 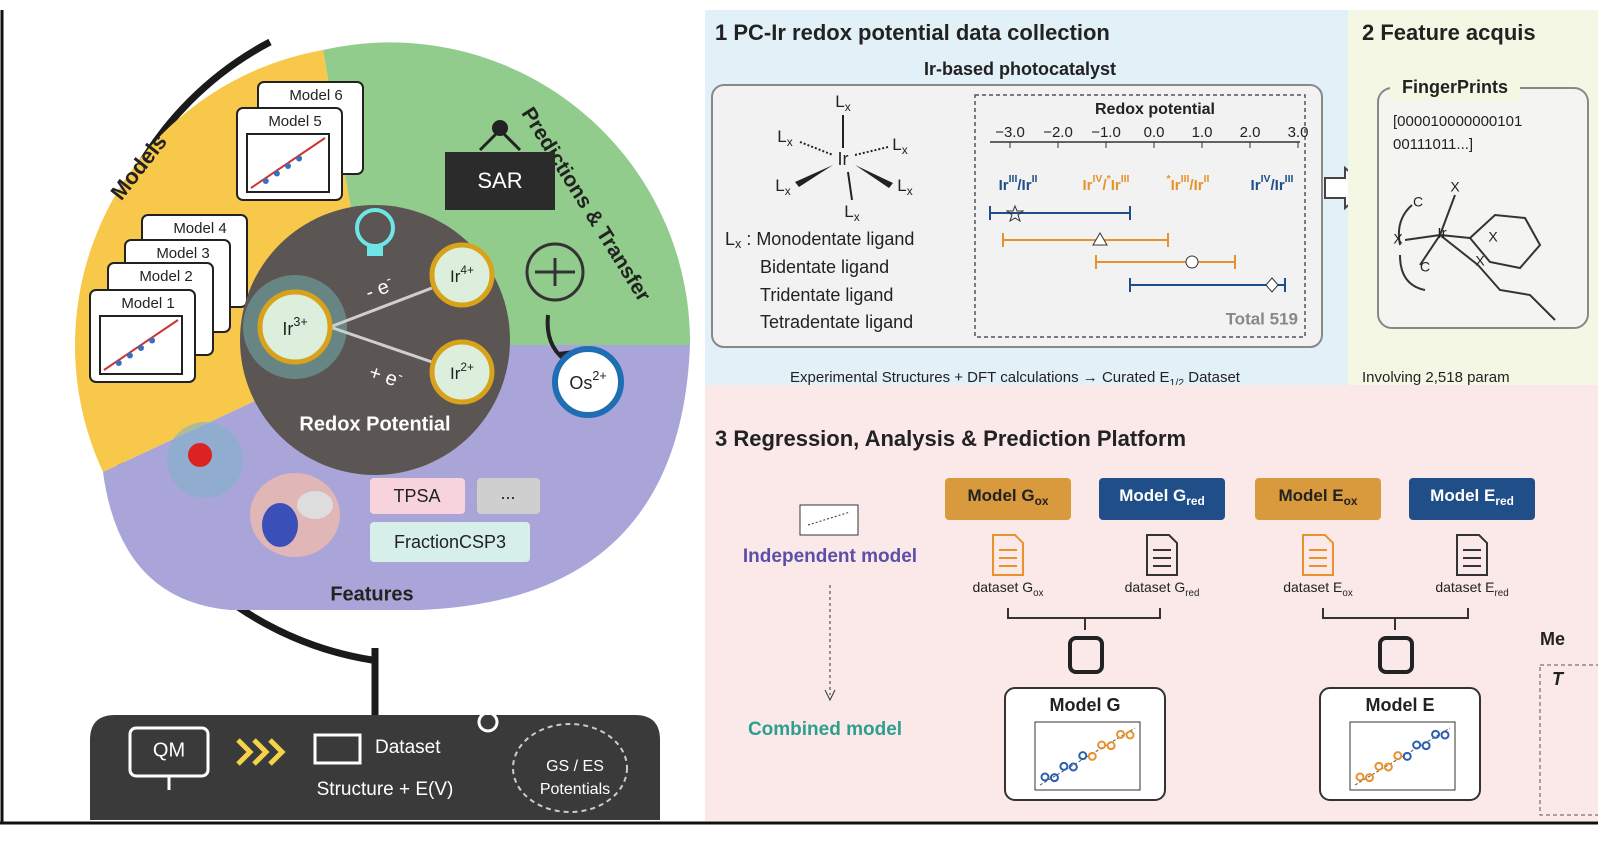 I want to click on ligand: Lx, so click(x=782, y=187).